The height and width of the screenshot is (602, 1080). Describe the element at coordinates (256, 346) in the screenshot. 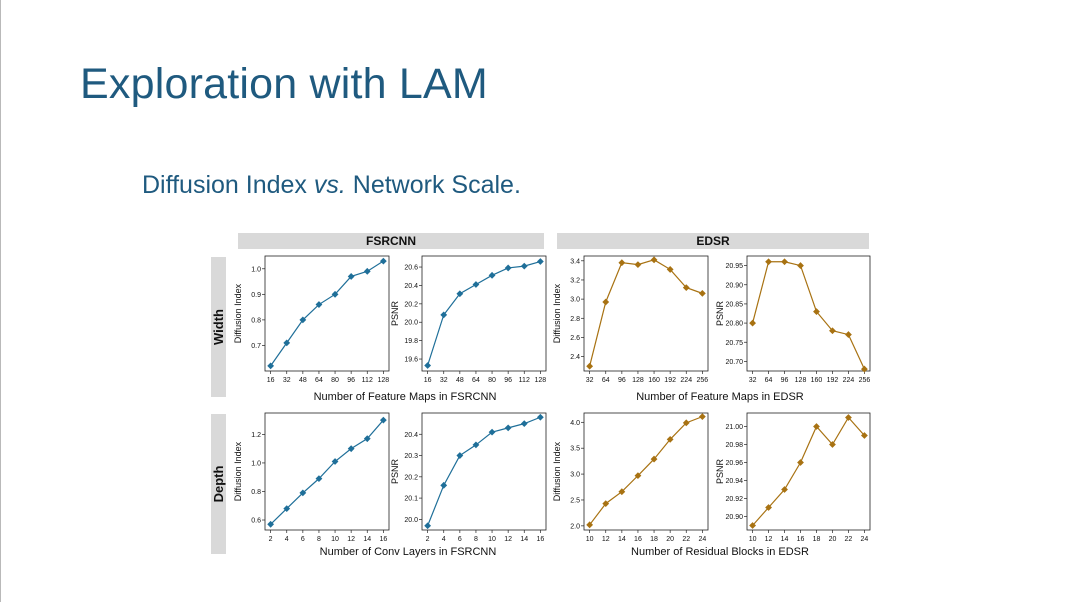

I see `fsrcnn-width-diffusion-ytick-label: 0.7` at that location.